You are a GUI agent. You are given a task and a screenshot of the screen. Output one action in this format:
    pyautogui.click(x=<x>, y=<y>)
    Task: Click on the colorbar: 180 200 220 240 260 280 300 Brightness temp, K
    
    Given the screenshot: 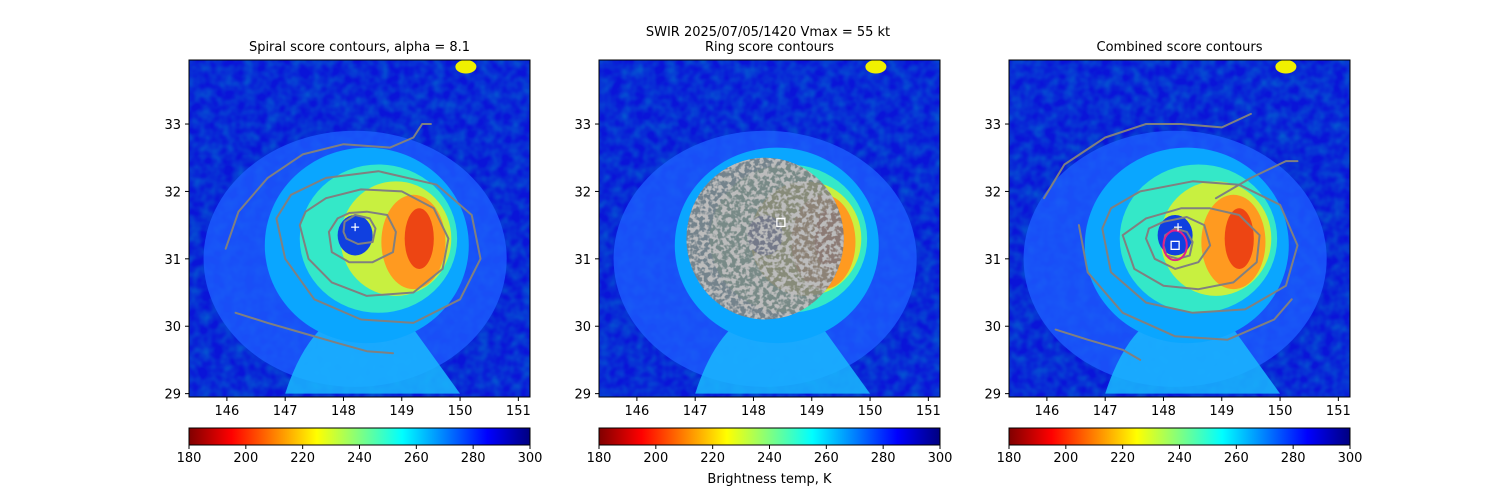 What is the action you would take?
    pyautogui.click(x=770, y=457)
    